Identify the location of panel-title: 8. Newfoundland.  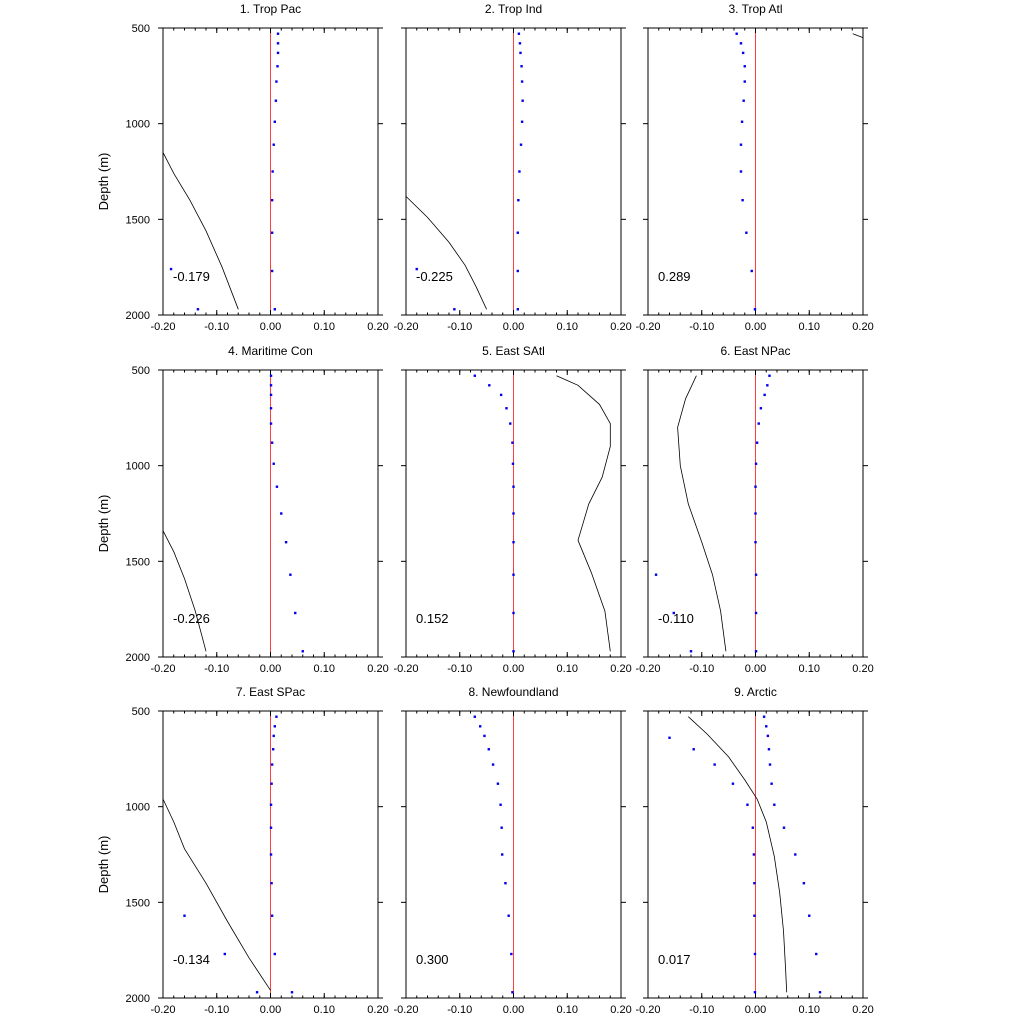
(513, 692).